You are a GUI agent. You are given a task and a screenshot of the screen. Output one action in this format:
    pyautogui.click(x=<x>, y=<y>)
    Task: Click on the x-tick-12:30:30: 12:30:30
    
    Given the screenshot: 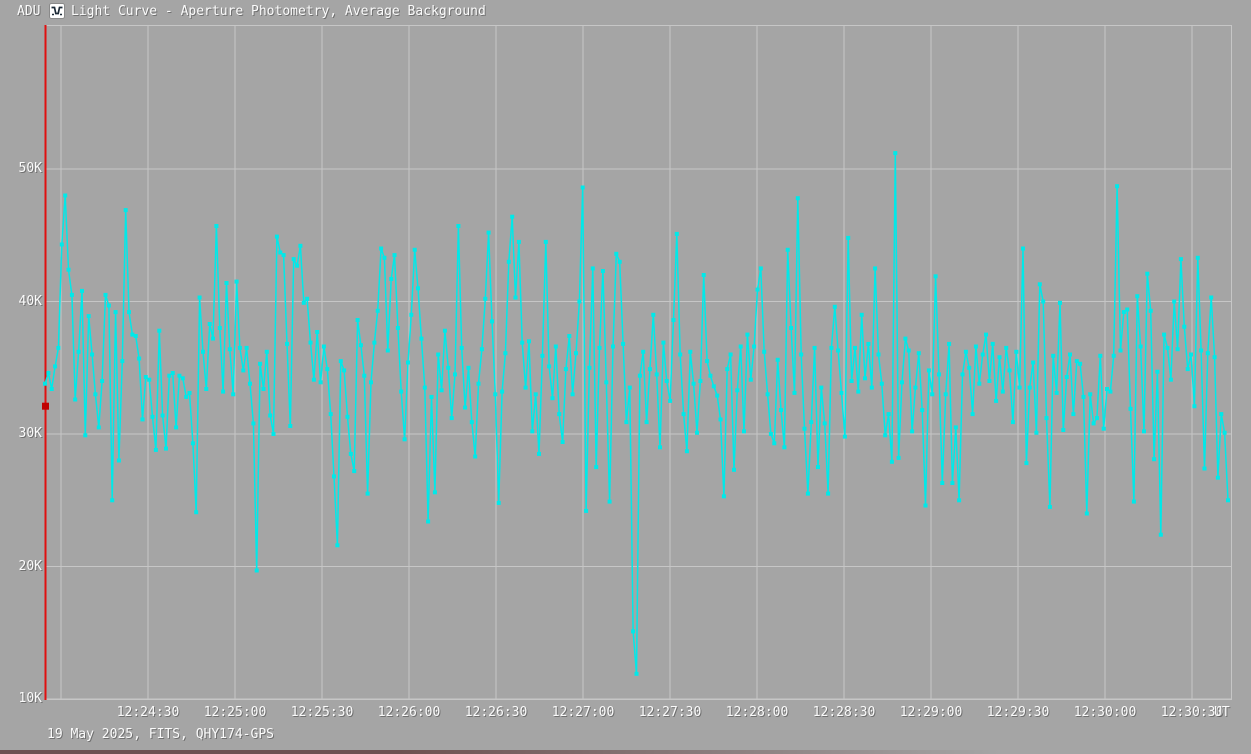 What is the action you would take?
    pyautogui.click(x=1192, y=712)
    